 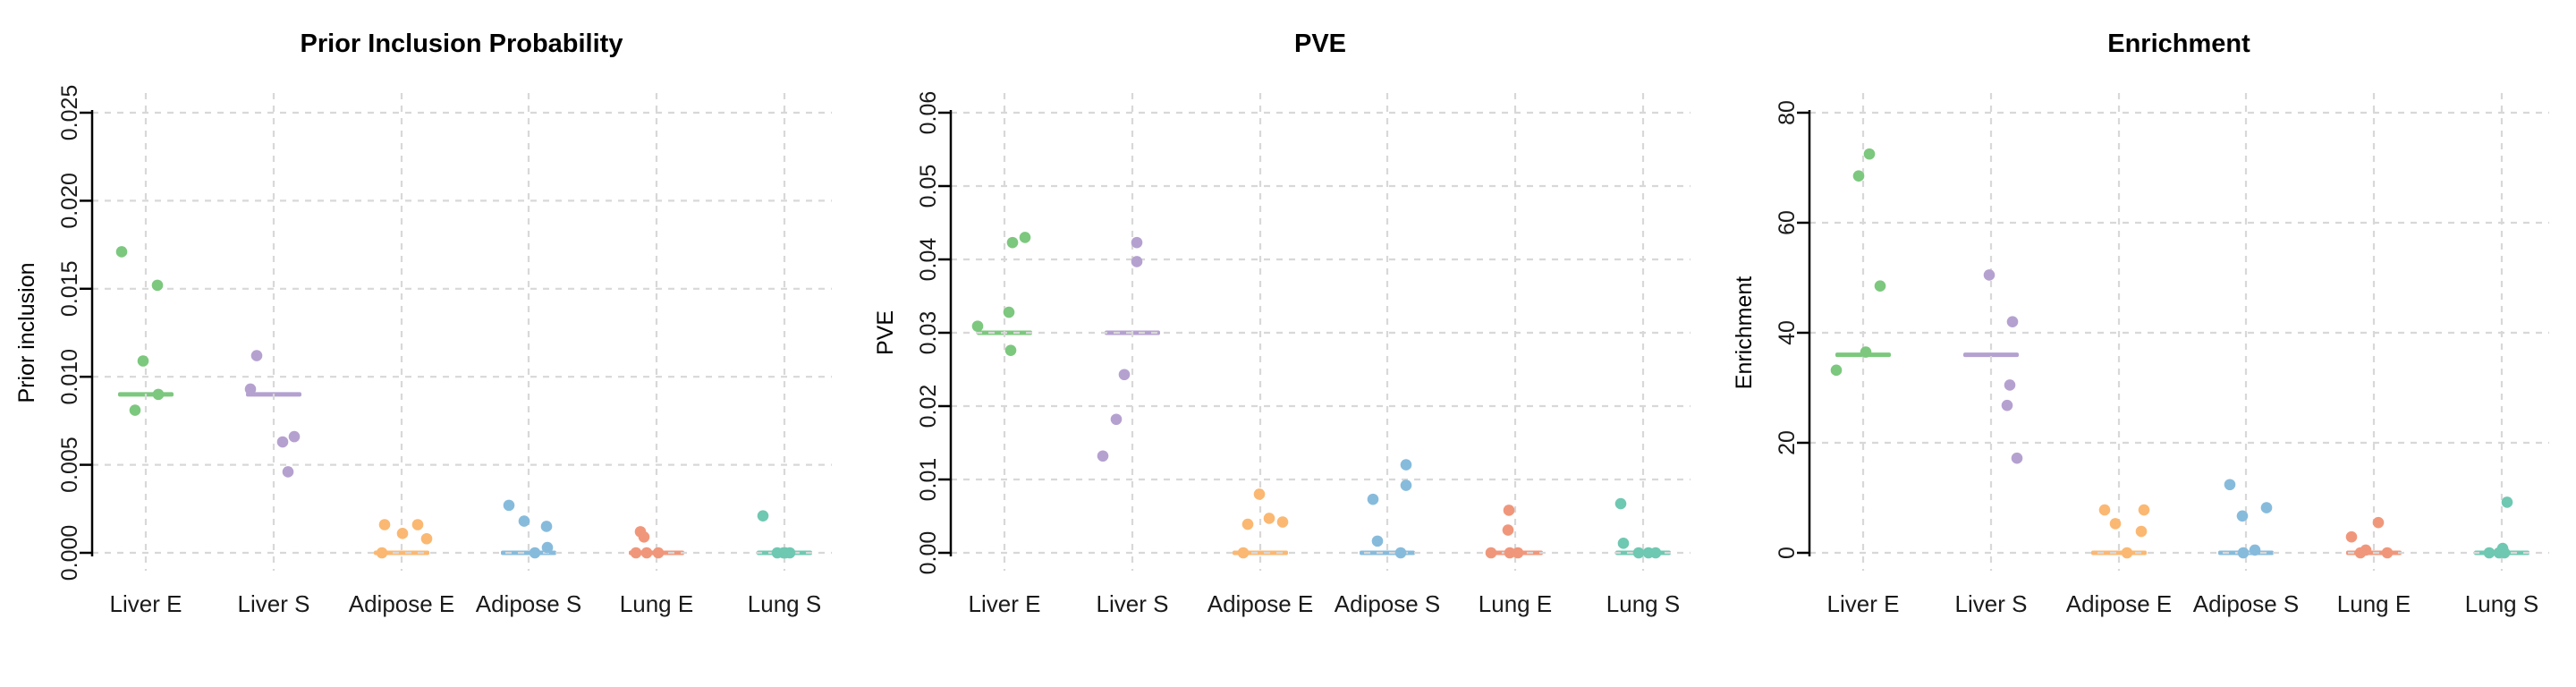 What do you see at coordinates (928, 553) in the screenshot?
I see `y-tick-label: 0.00` at bounding box center [928, 553].